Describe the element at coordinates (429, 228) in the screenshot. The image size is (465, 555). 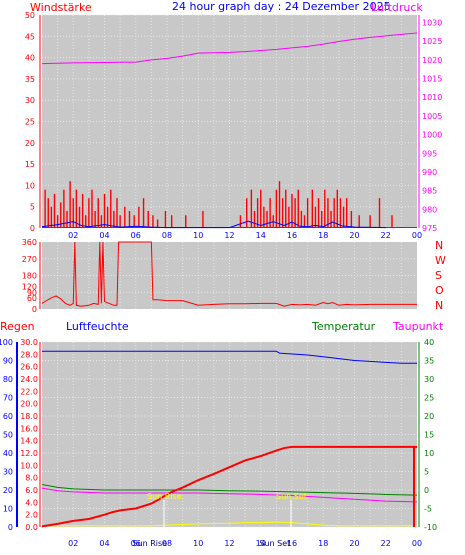
I see `pressure-tick-label: 975` at that location.